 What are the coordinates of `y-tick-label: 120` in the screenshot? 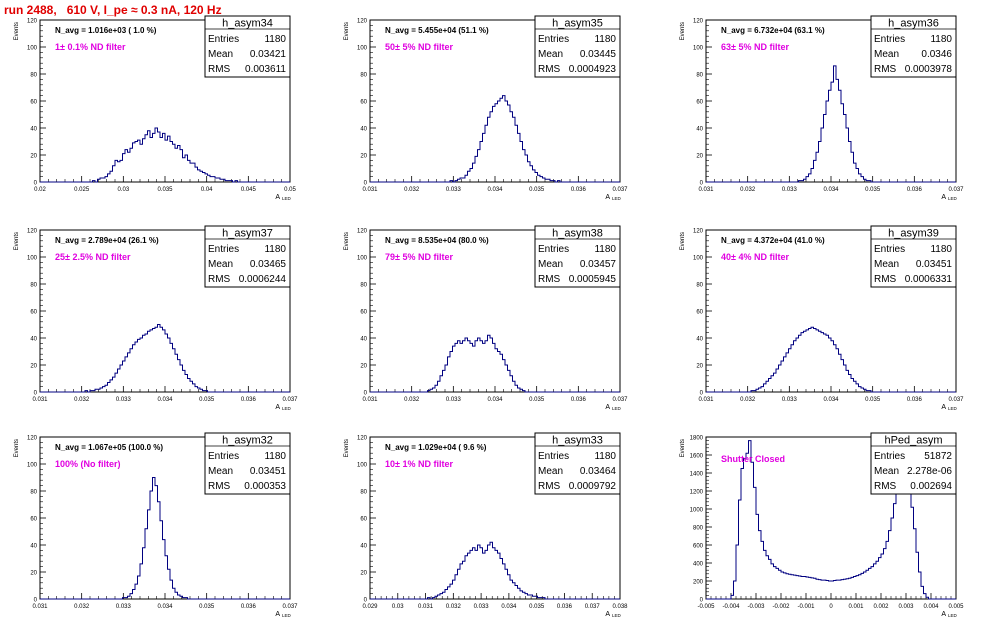 It's located at (362, 439).